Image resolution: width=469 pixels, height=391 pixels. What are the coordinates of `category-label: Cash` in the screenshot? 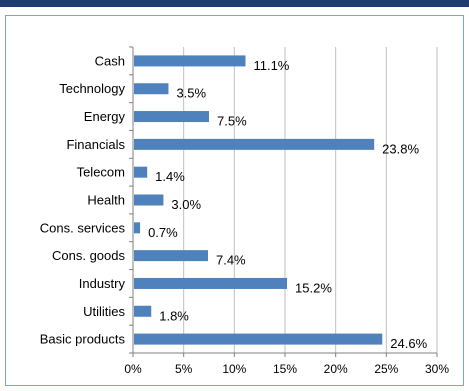 It's located at (110, 60).